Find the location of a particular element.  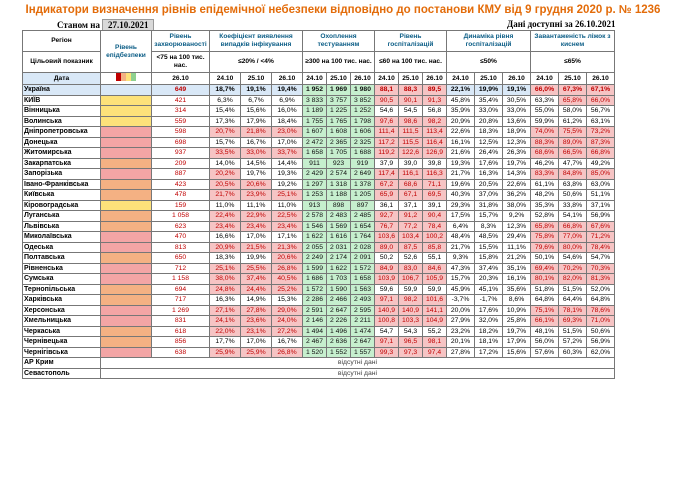

testing-value: 2 493 is located at coordinates (362, 300).